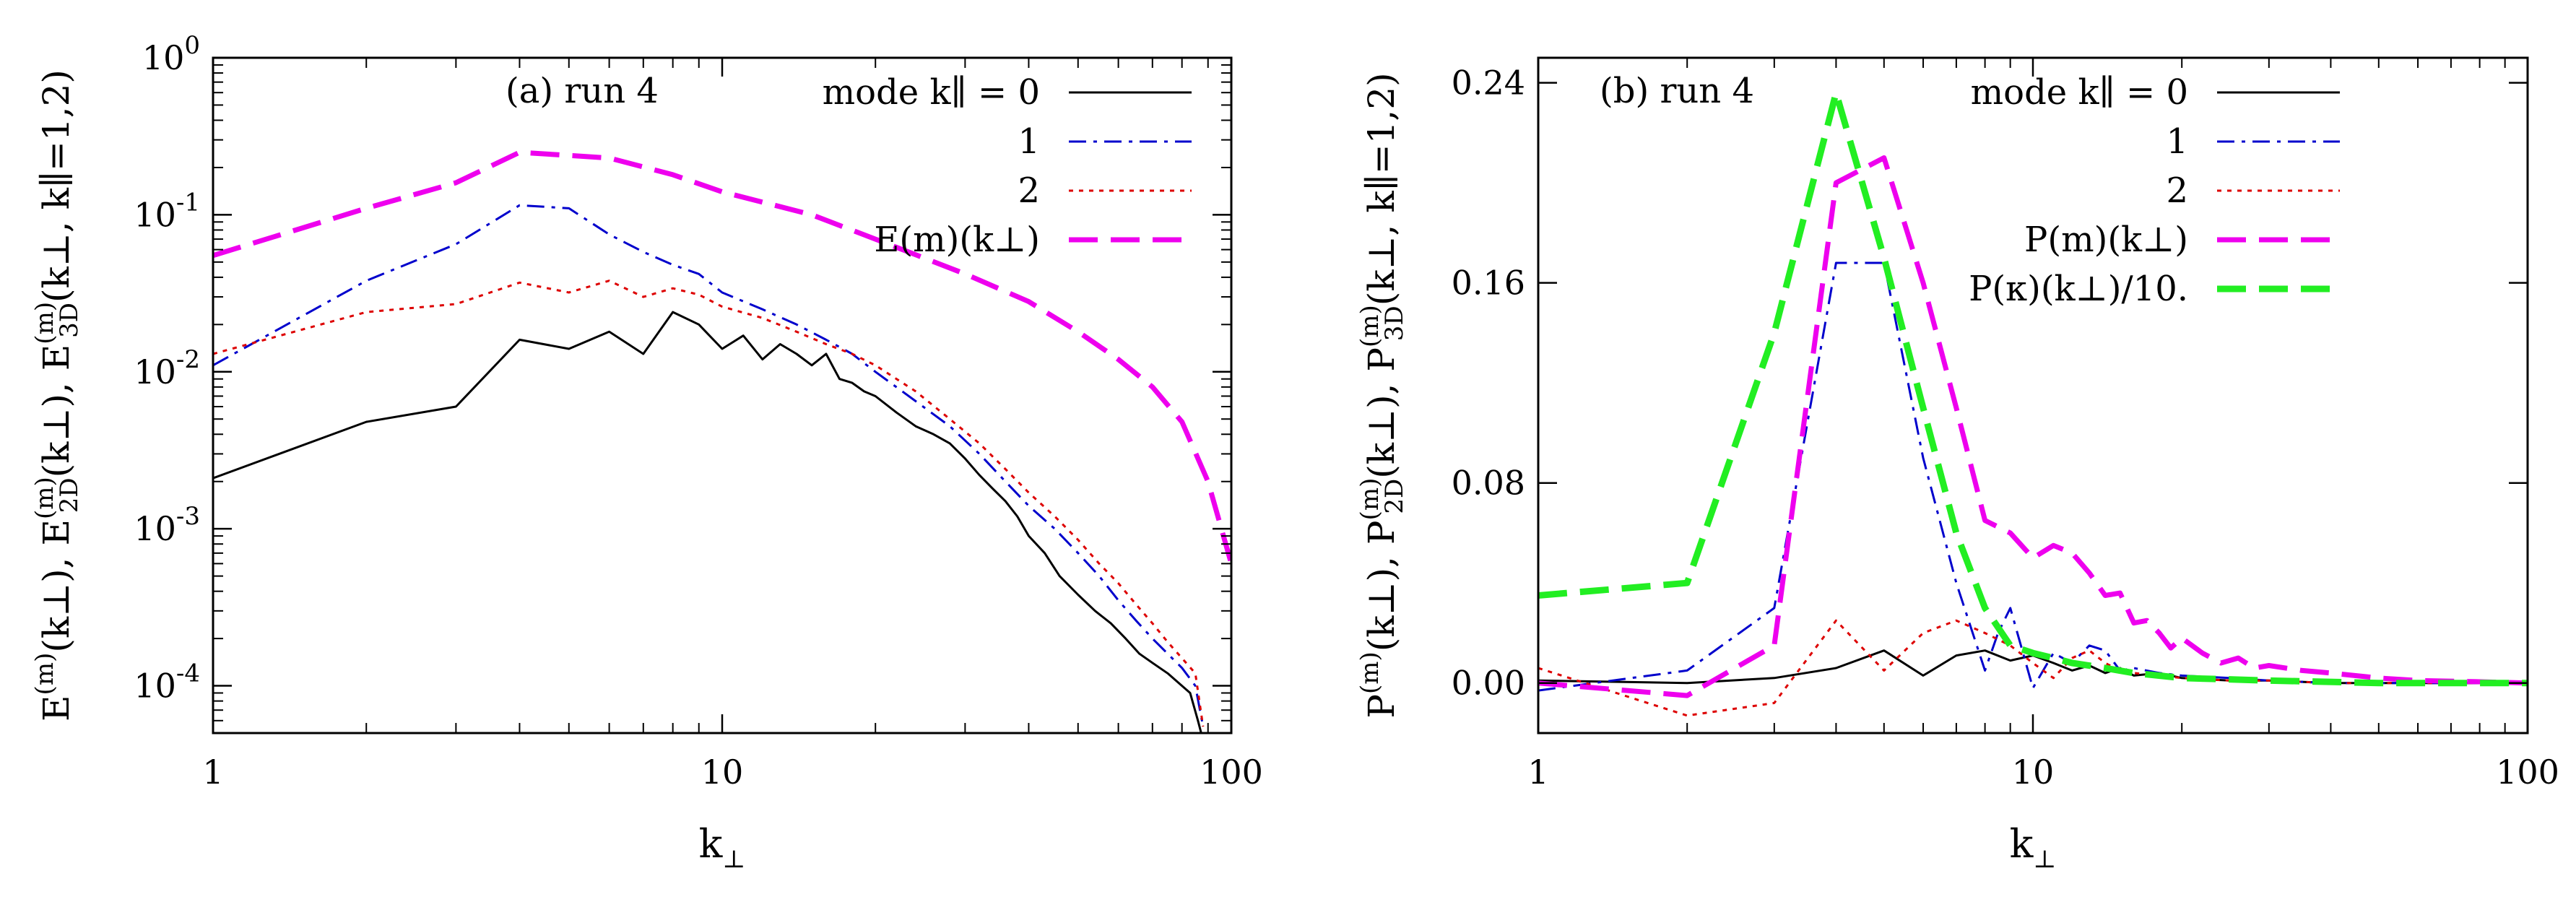 The height and width of the screenshot is (897, 2576). I want to click on legend-label-b-1: 1, so click(2177, 141).